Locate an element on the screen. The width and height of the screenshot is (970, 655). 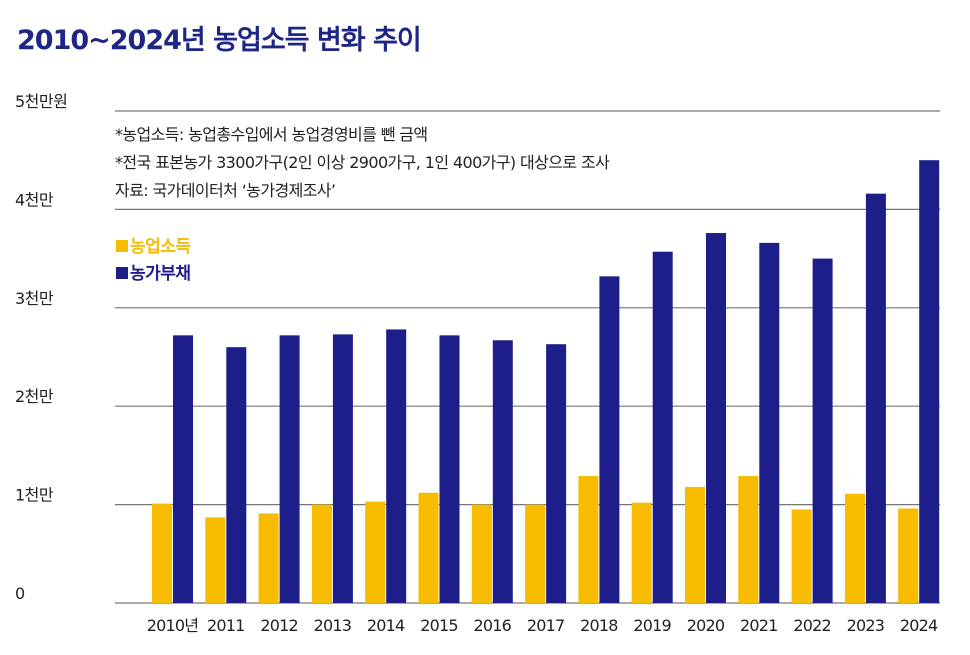
x-tick-label: 2017 is located at coordinates (546, 625).